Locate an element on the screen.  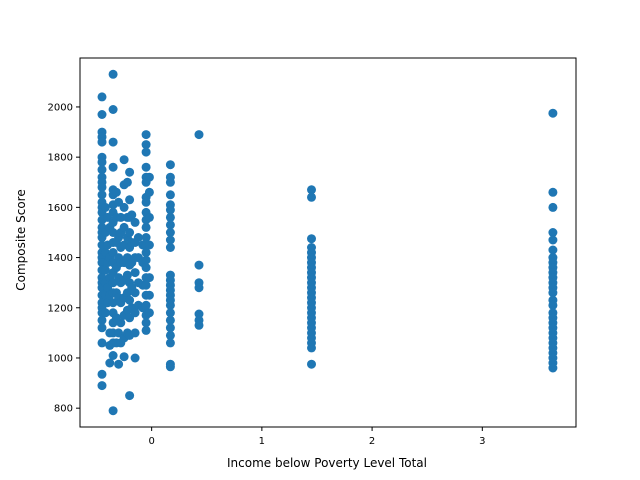
y-tick-label: 1000 is located at coordinates (60, 358).